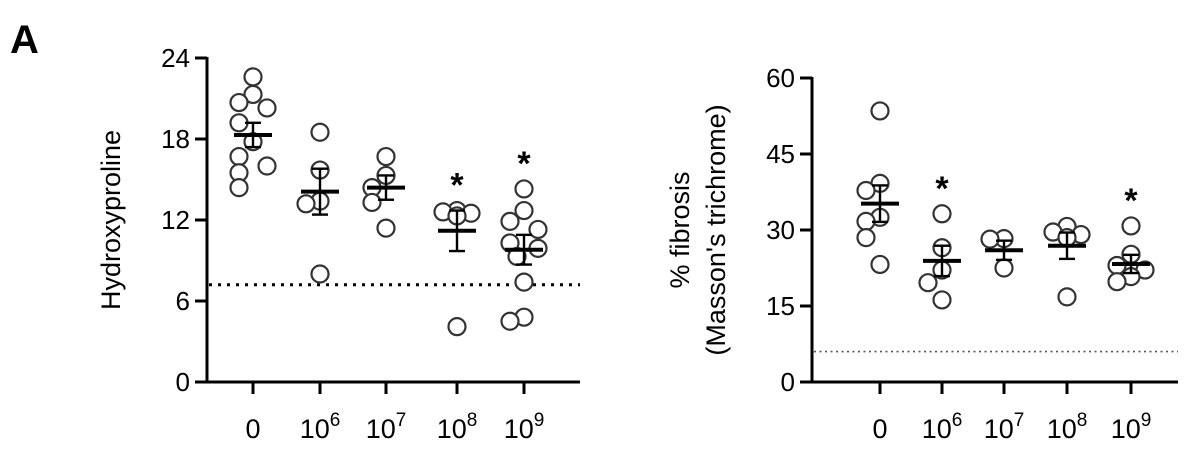 The width and height of the screenshot is (1200, 459). What do you see at coordinates (780, 230) in the screenshot?
I see `y-tick-label: 30` at bounding box center [780, 230].